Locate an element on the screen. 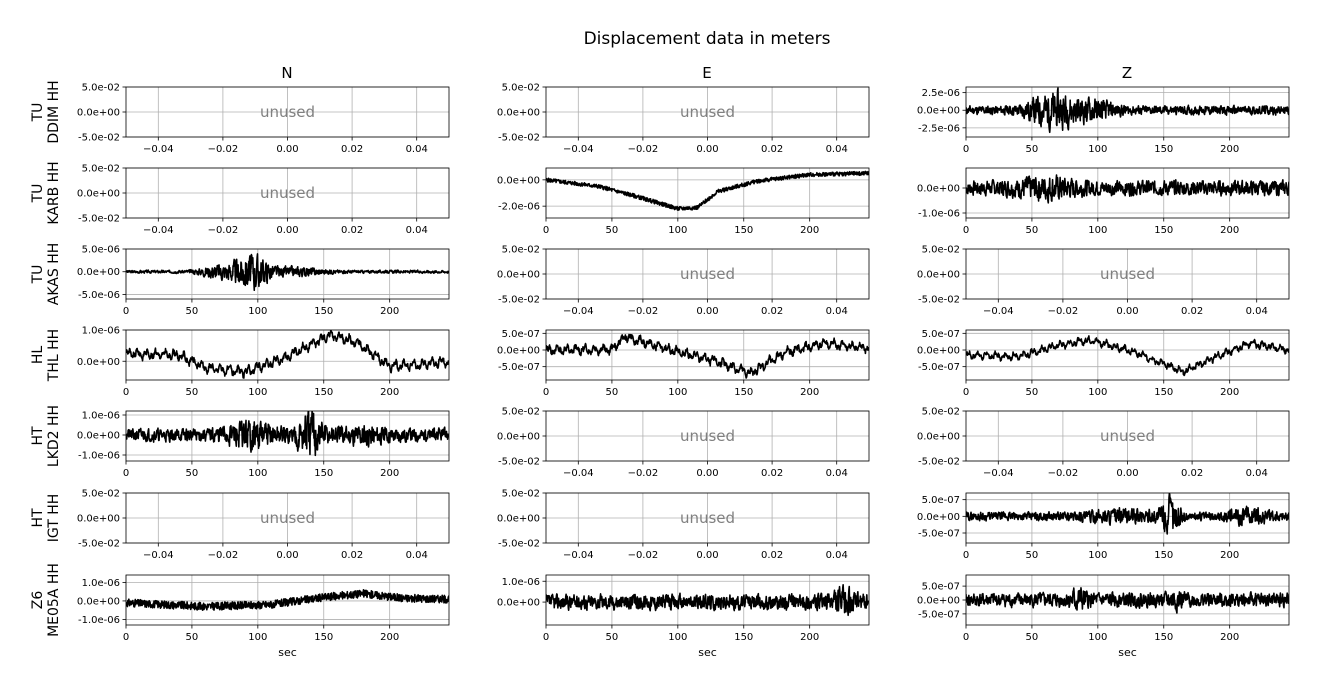 The width and height of the screenshot is (1318, 693). row-network-label: HL is located at coordinates (38, 355).